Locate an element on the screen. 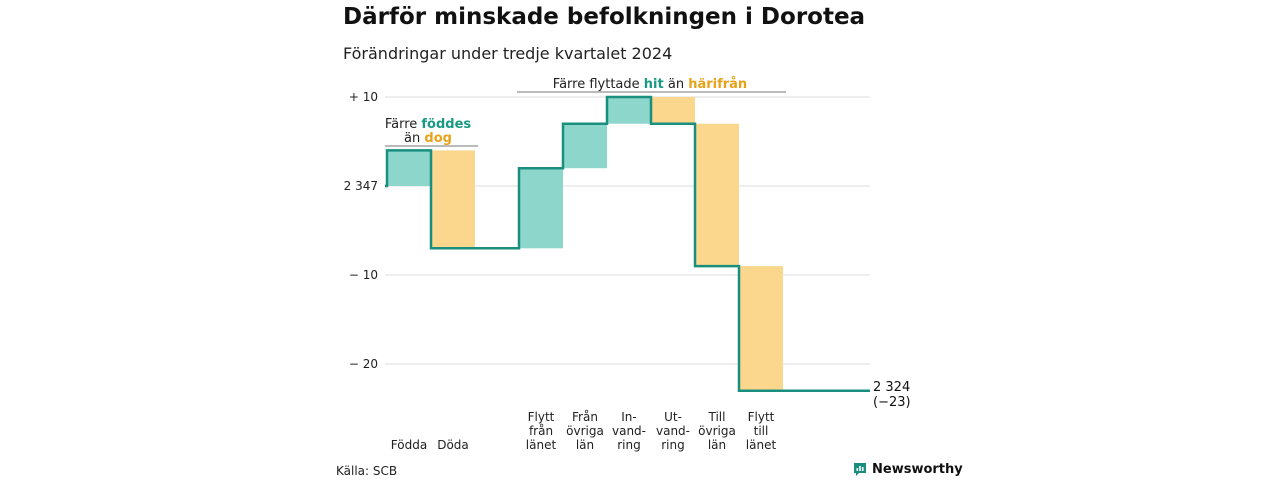  born-word: föddes is located at coordinates (446, 124).